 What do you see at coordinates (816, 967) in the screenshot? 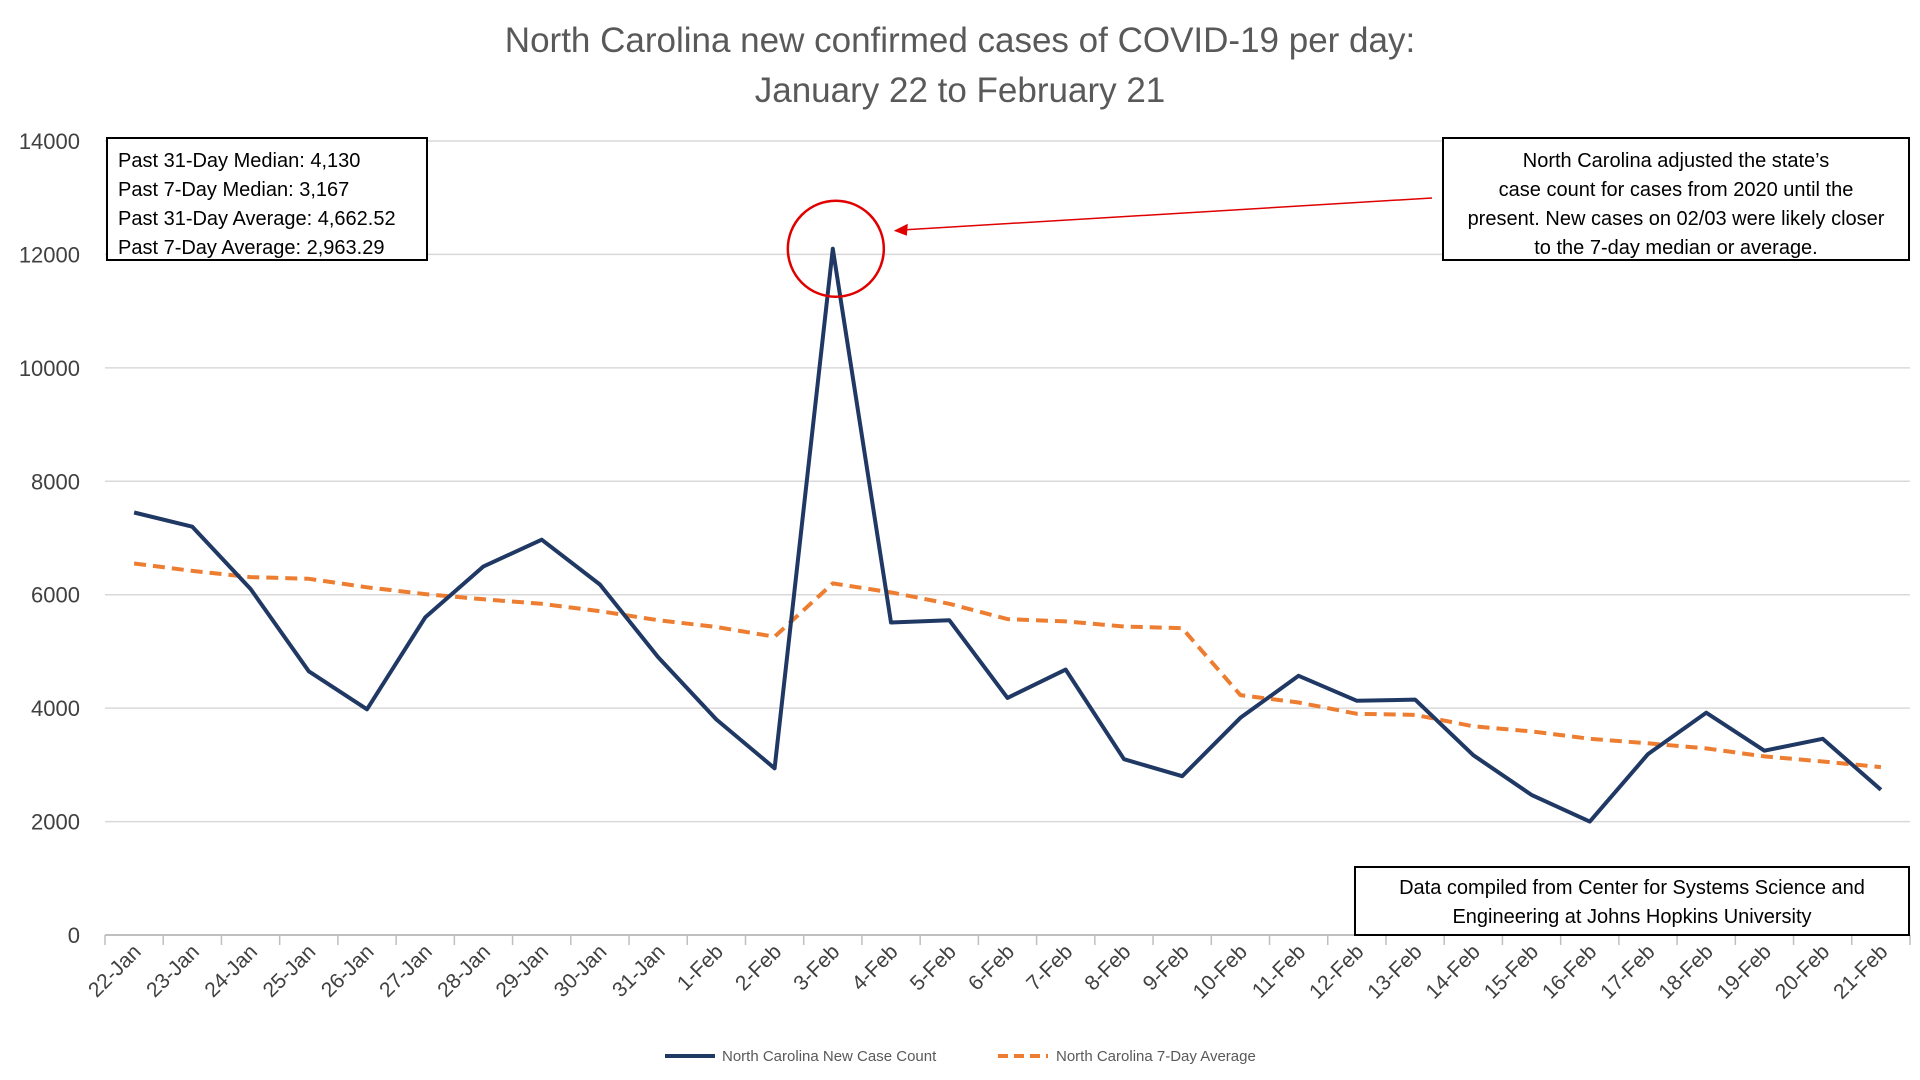
I see `x-tick-label: 3-Feb` at bounding box center [816, 967].